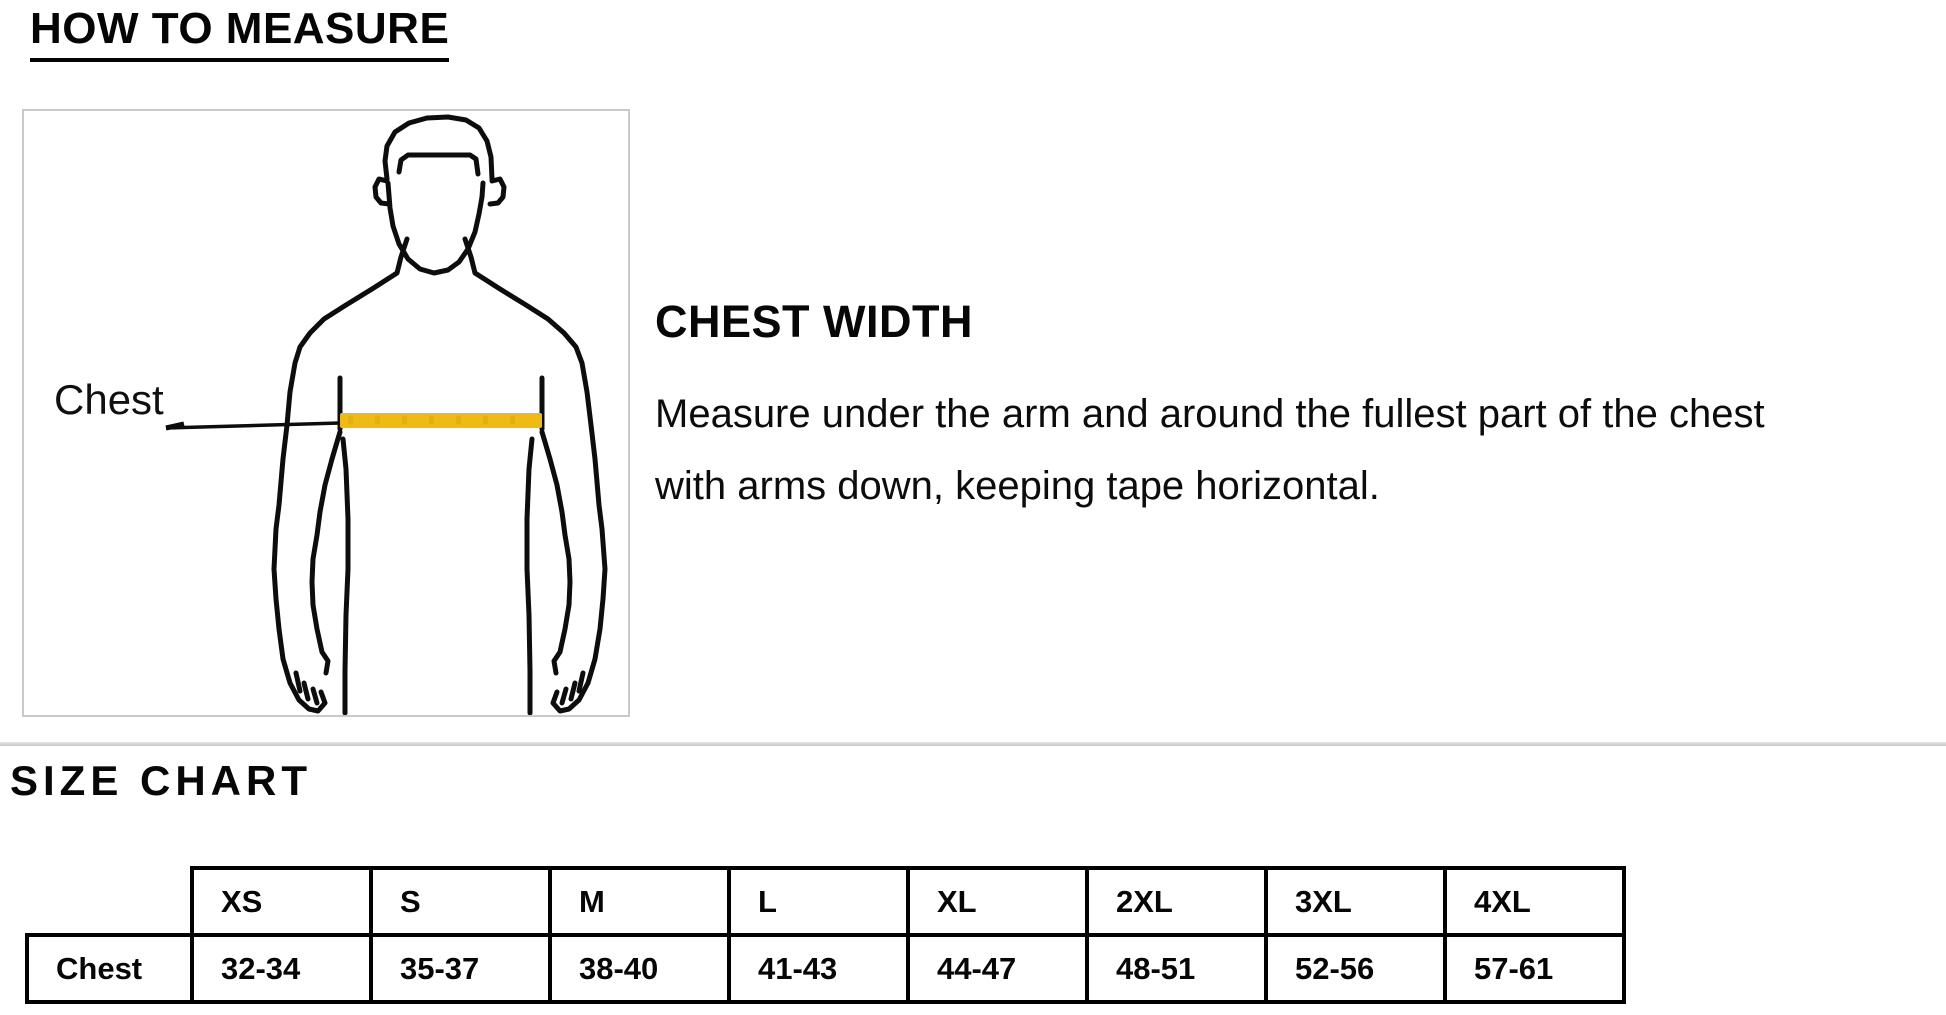 The height and width of the screenshot is (1015, 1946). What do you see at coordinates (109, 901) in the screenshot?
I see `corner-cell` at bounding box center [109, 901].